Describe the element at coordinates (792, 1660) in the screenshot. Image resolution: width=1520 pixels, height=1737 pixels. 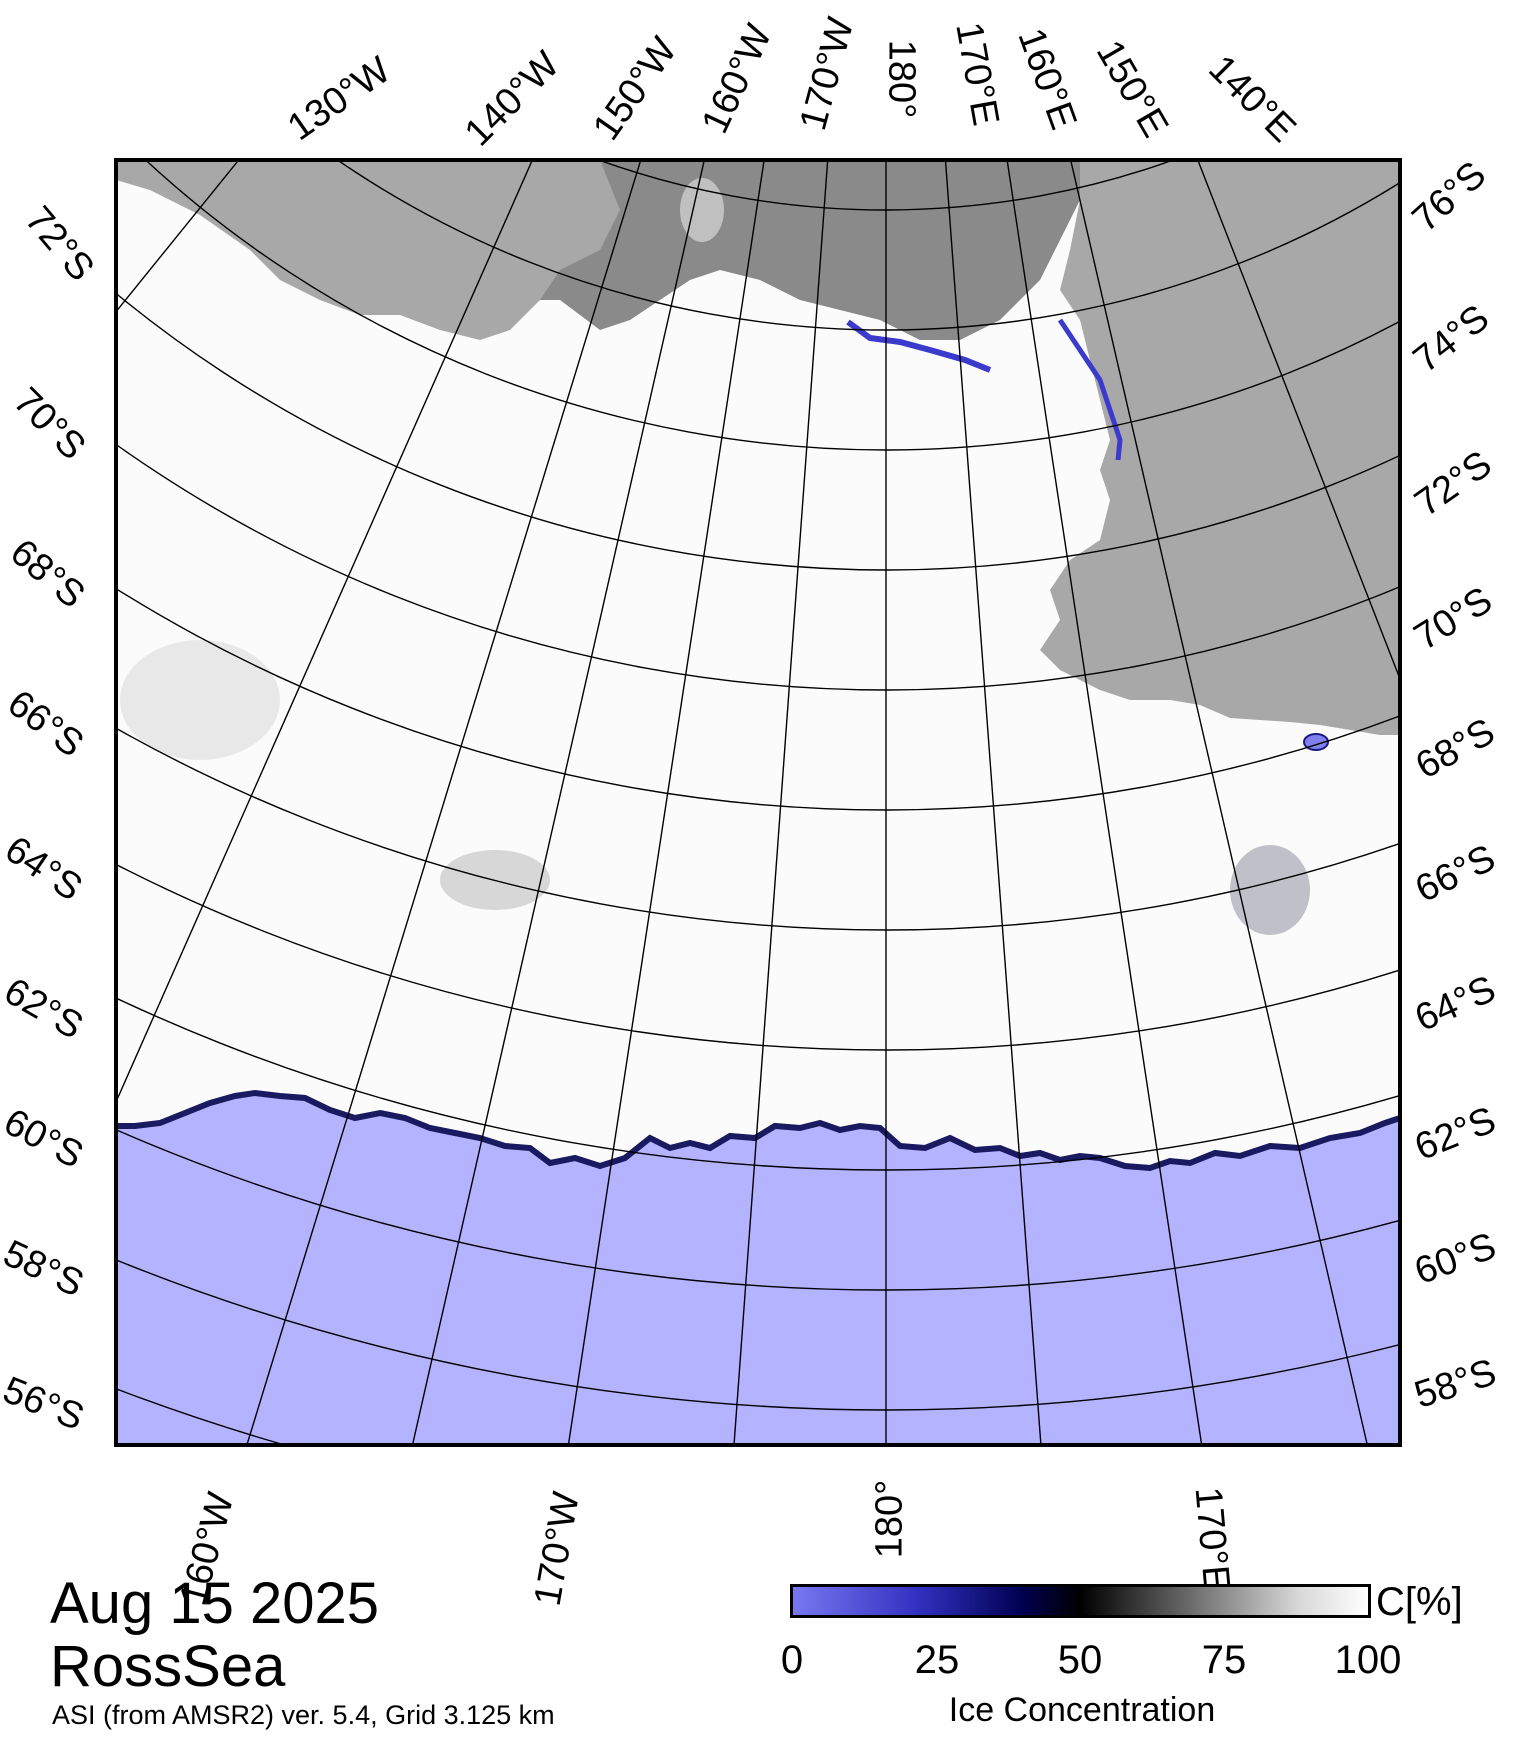
I see `colorbar-tick: 0` at that location.